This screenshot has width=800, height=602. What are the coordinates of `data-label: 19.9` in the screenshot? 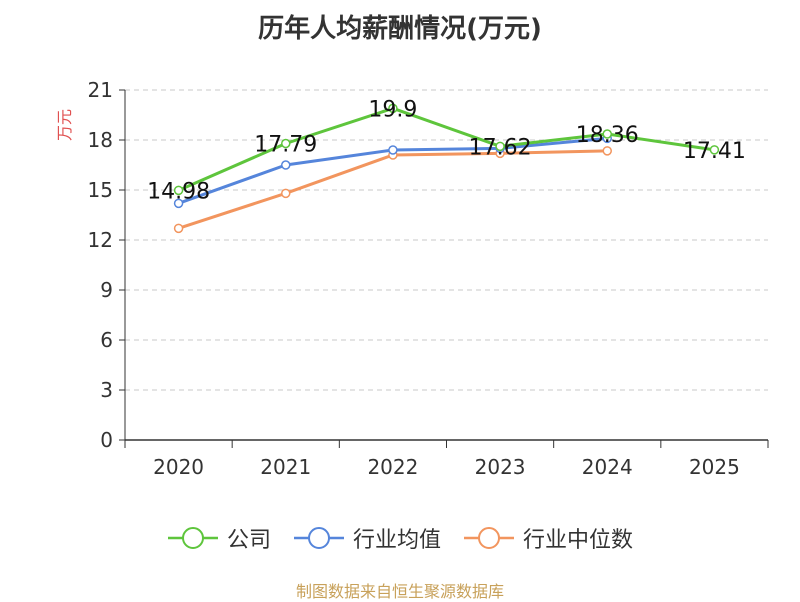 It's located at (392, 109).